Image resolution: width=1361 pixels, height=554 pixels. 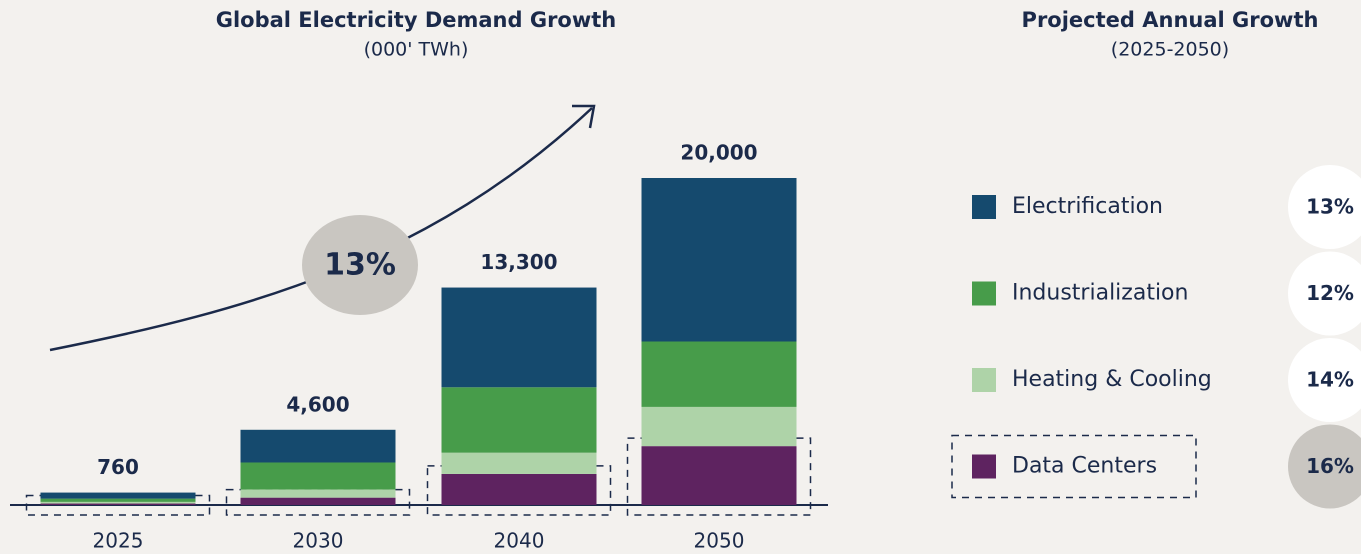 I want to click on cagr-label: 13%, so click(x=360, y=265).